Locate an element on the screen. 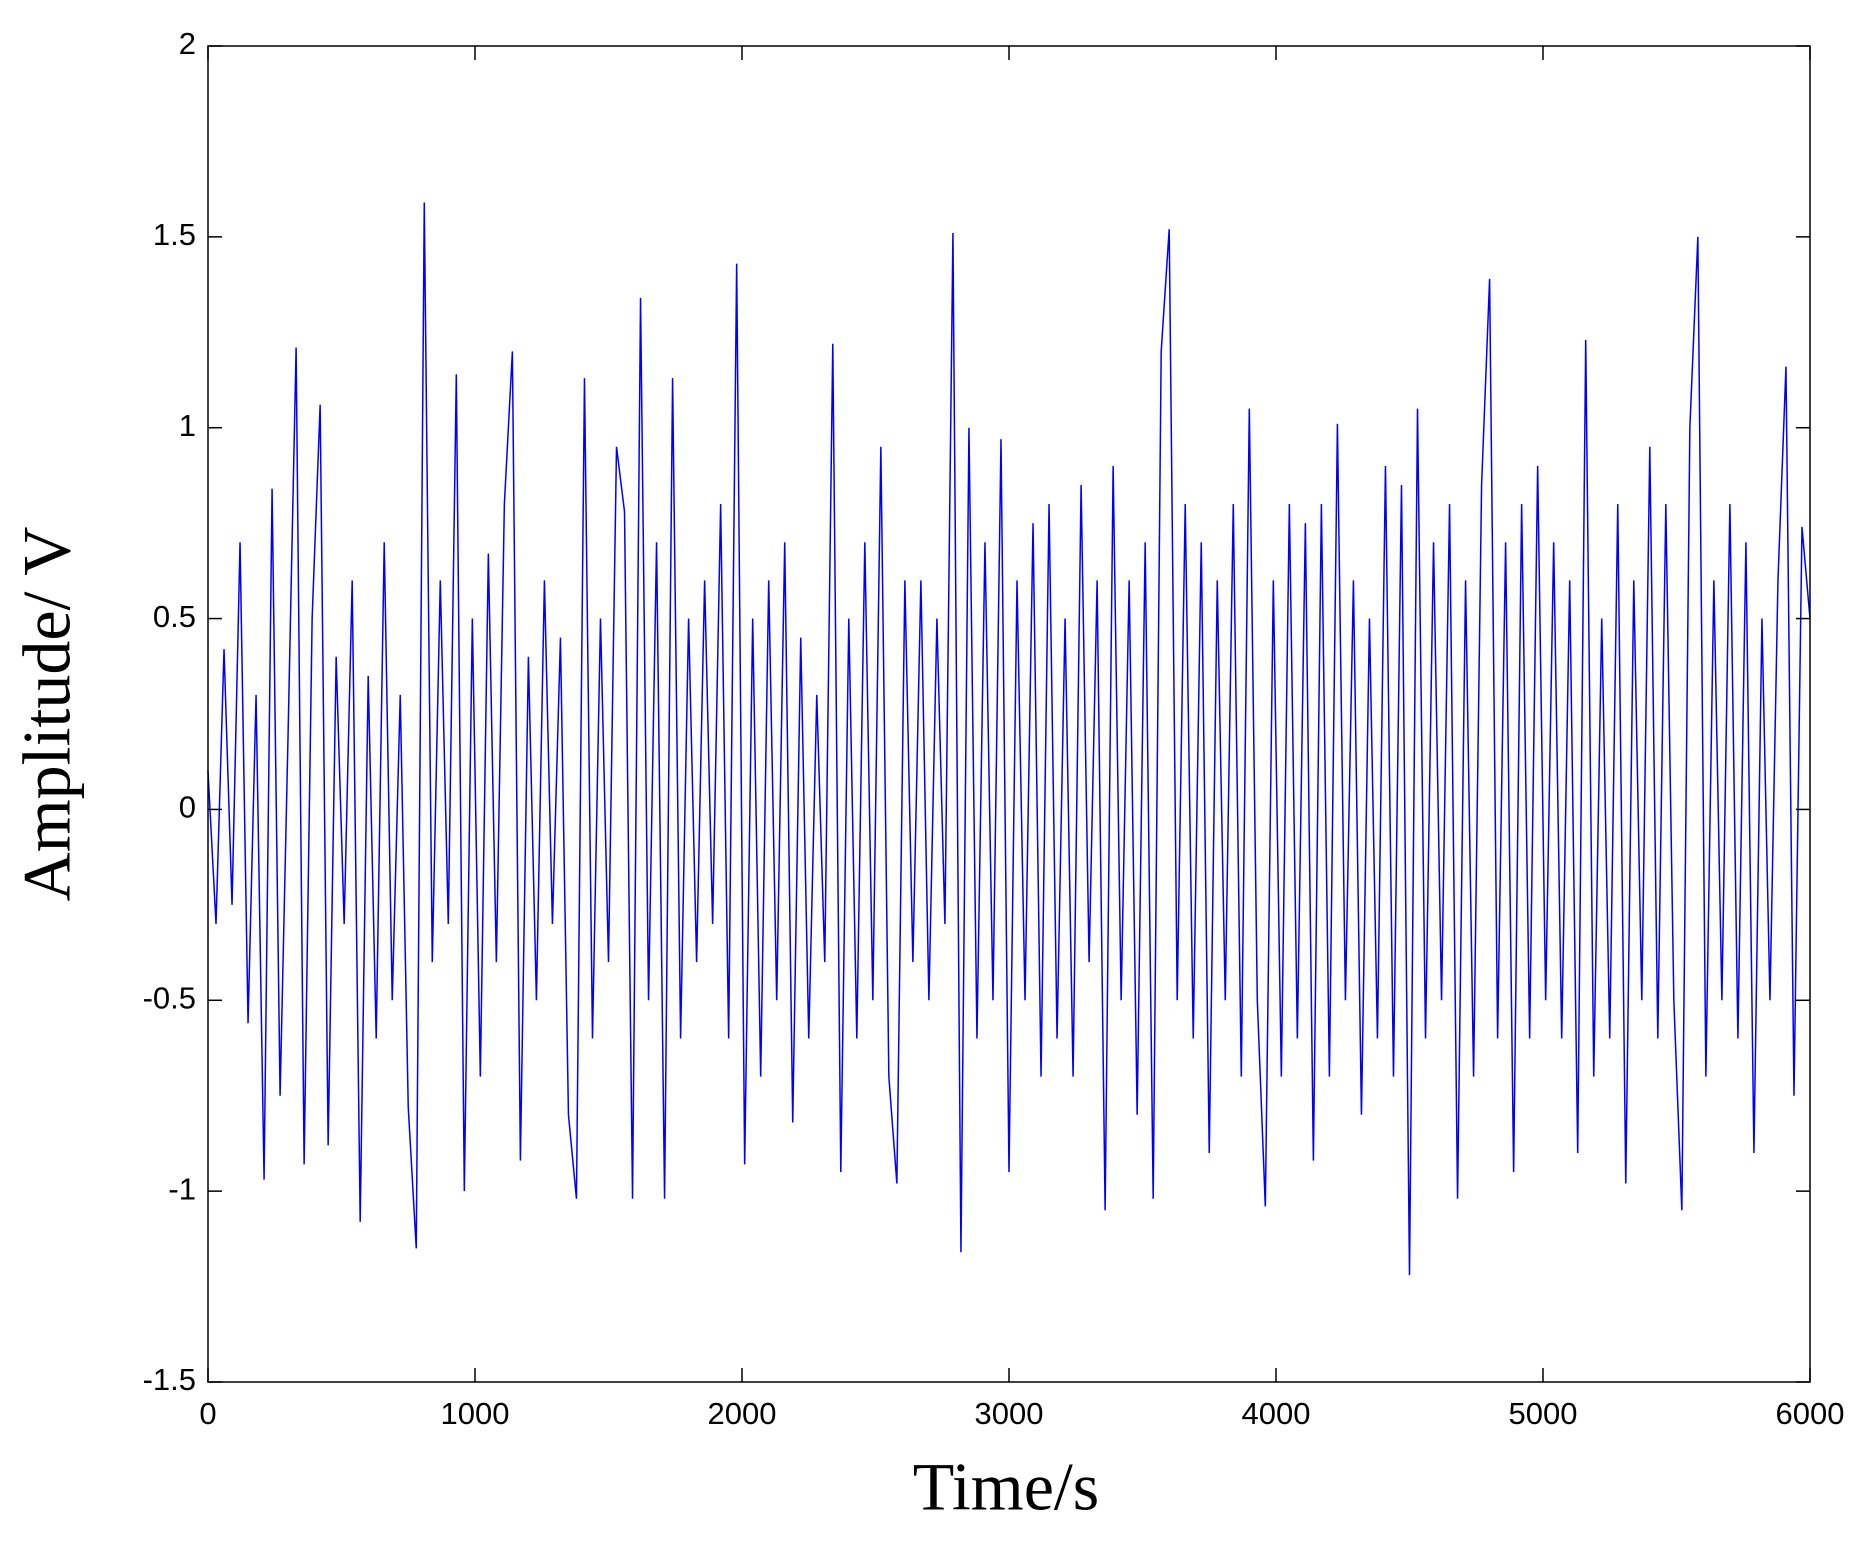 The image size is (1872, 1545). y-tick-label: 0 is located at coordinates (187, 807).